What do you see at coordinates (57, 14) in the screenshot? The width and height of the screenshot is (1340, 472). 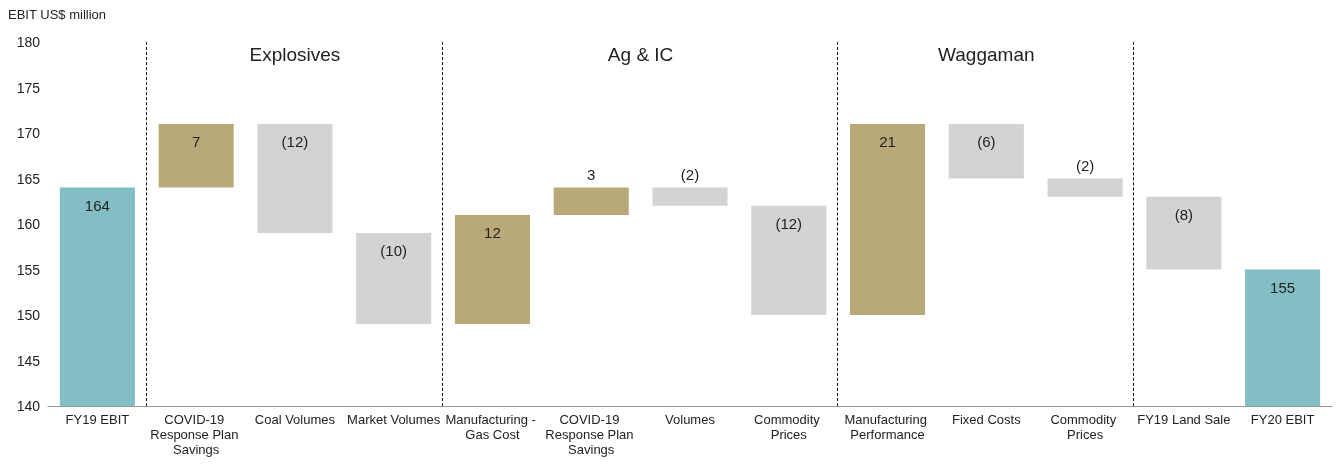 I see `y-axis-title: EBIT US$ million` at bounding box center [57, 14].